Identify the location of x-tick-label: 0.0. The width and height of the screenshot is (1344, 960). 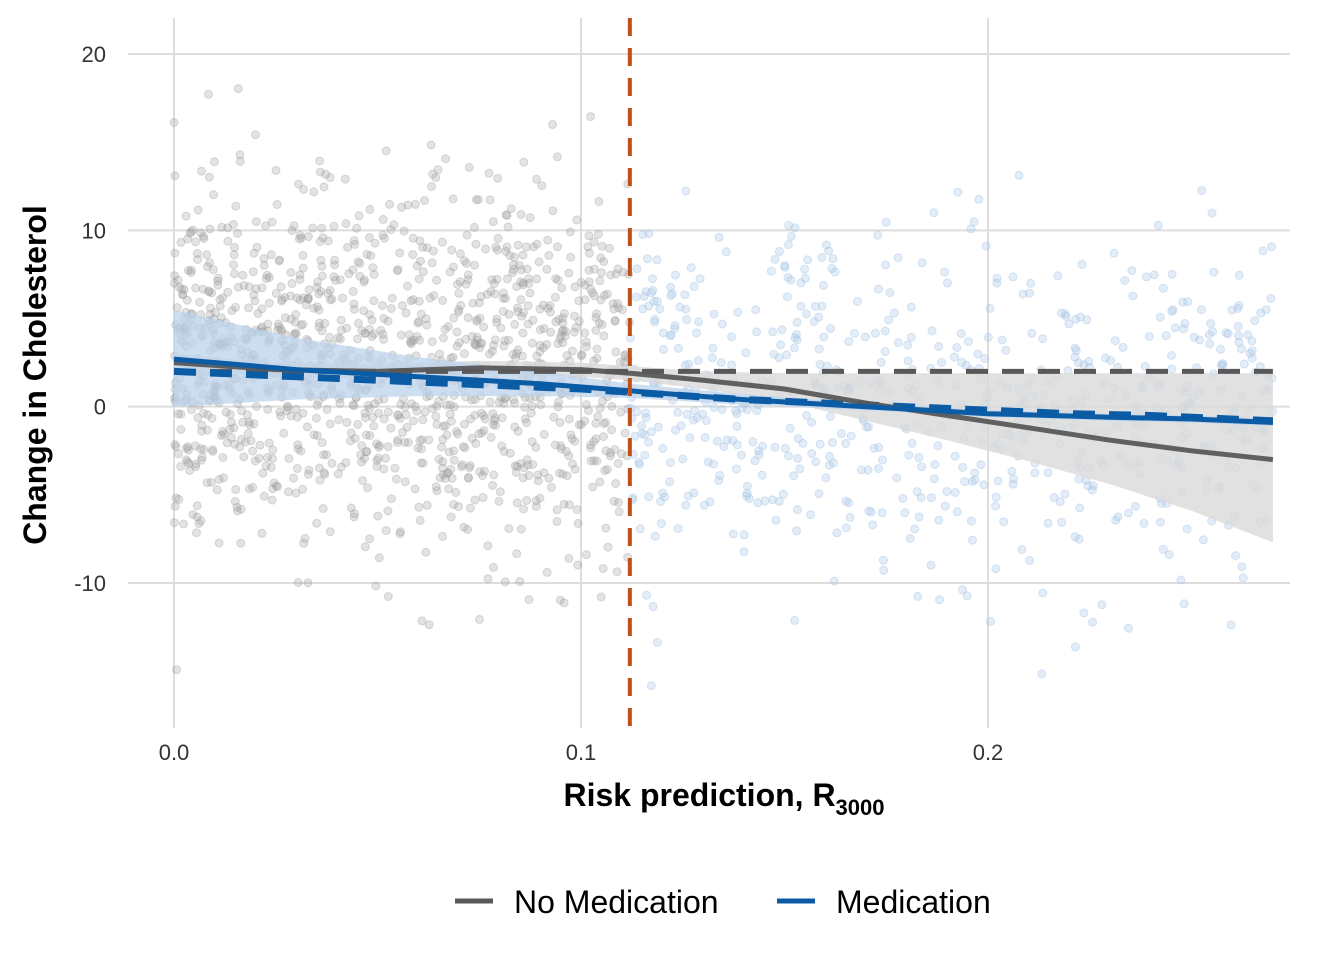
(174, 752).